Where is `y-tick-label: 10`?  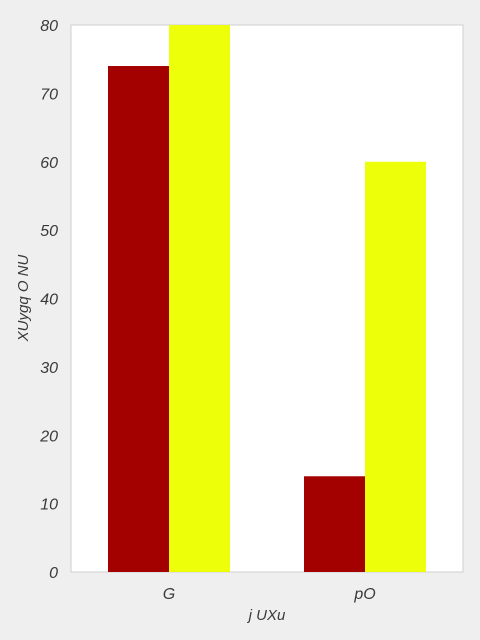 y-tick-label: 10 is located at coordinates (49, 505).